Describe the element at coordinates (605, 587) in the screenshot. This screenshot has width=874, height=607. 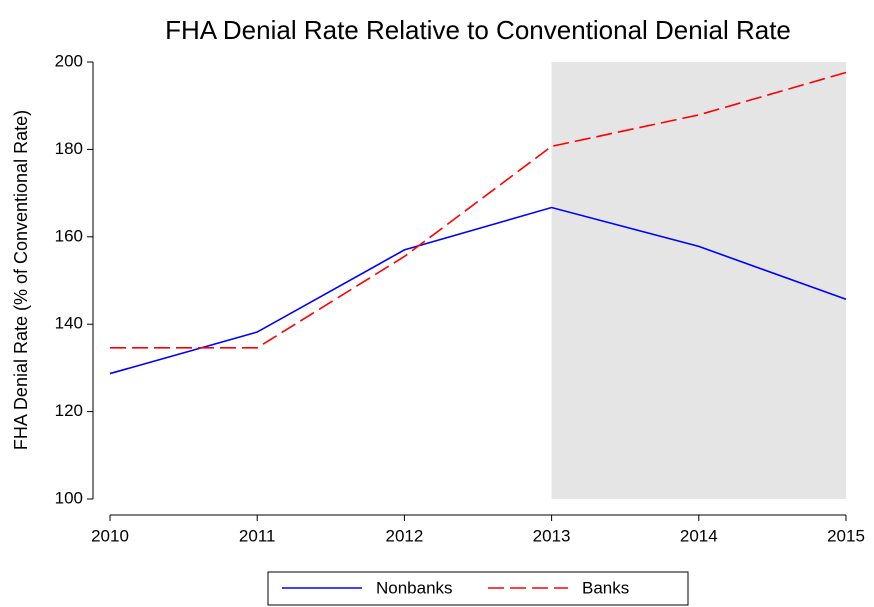
I see `legend-label: Banks` at that location.